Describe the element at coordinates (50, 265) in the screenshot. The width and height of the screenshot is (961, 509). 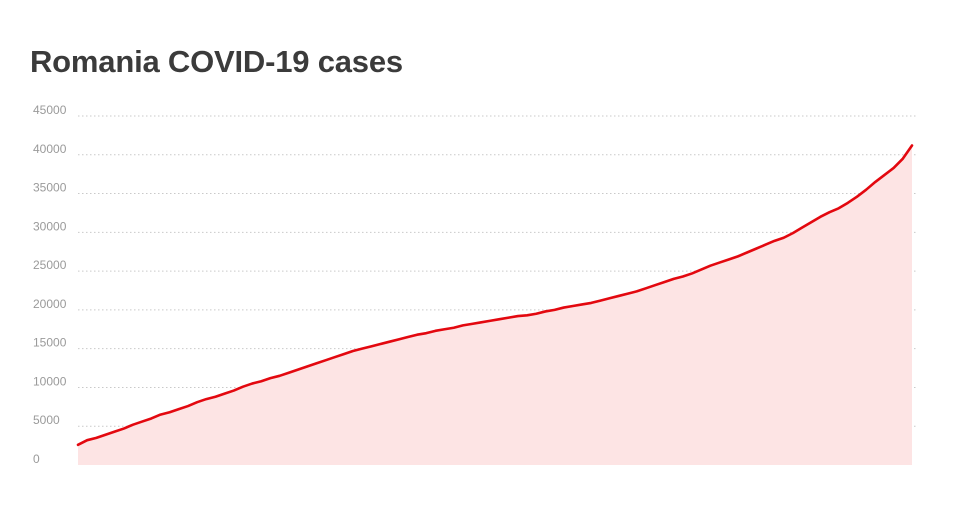
I see `y-tick-label: 25000` at that location.